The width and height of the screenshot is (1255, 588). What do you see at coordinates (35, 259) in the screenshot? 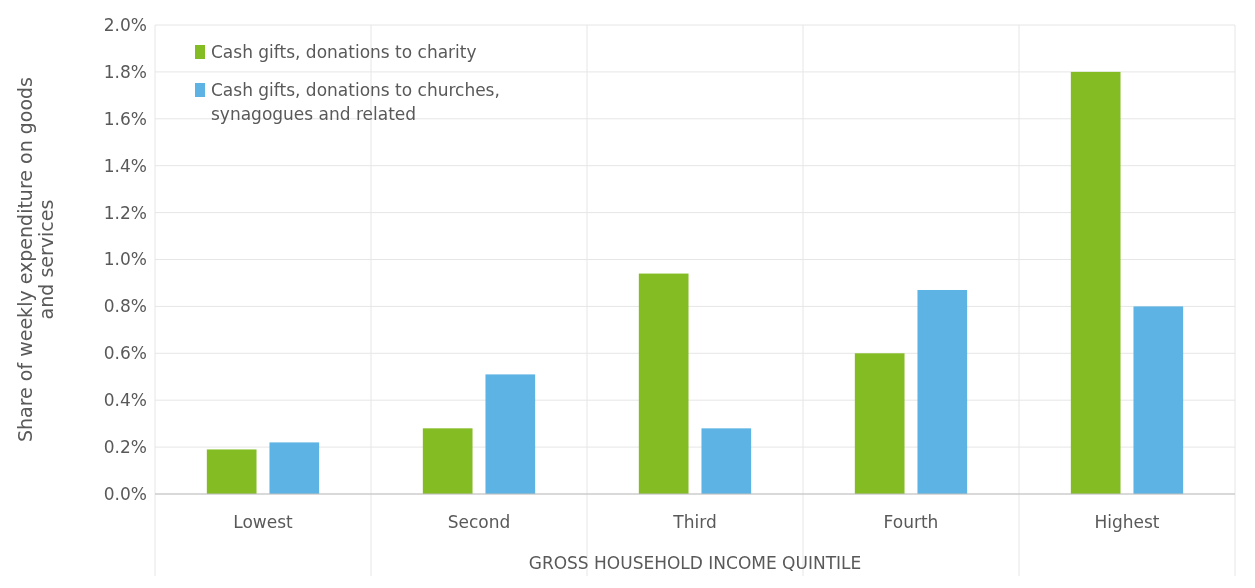
I see `y-axis-title: Share of weekly expenditure on goods and services` at bounding box center [35, 259].